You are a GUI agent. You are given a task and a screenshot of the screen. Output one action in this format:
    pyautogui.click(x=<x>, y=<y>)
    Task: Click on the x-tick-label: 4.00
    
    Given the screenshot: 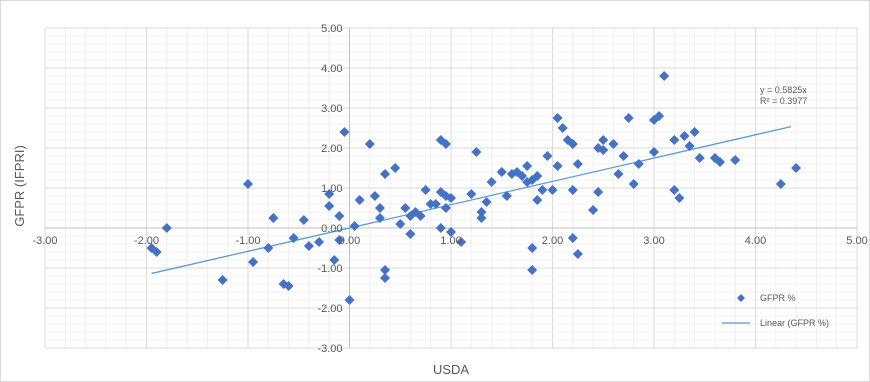 What is the action you would take?
    pyautogui.click(x=755, y=241)
    